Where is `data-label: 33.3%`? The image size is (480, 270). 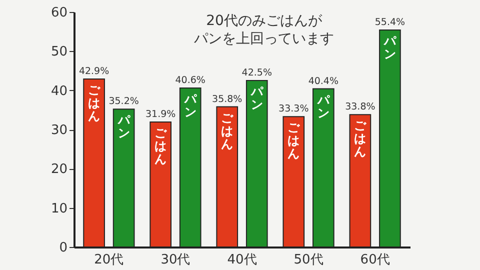
data-label: 33.3% is located at coordinates (293, 109).